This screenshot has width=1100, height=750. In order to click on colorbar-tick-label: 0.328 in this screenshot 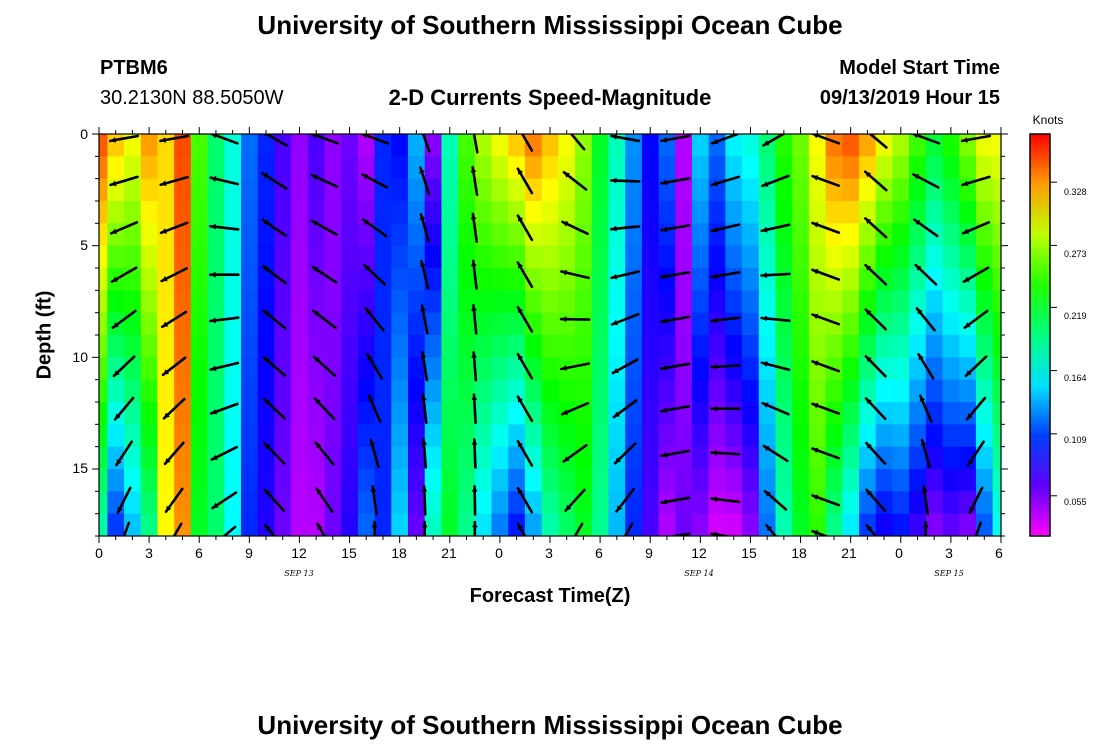, I will do `click(1075, 192)`.